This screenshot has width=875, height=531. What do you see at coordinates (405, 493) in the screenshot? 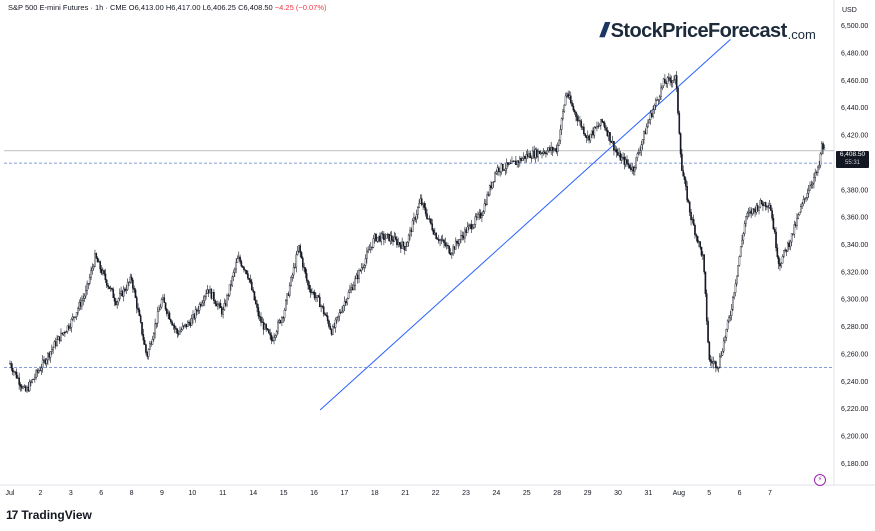
I see `x-tick-label: 21` at bounding box center [405, 493].